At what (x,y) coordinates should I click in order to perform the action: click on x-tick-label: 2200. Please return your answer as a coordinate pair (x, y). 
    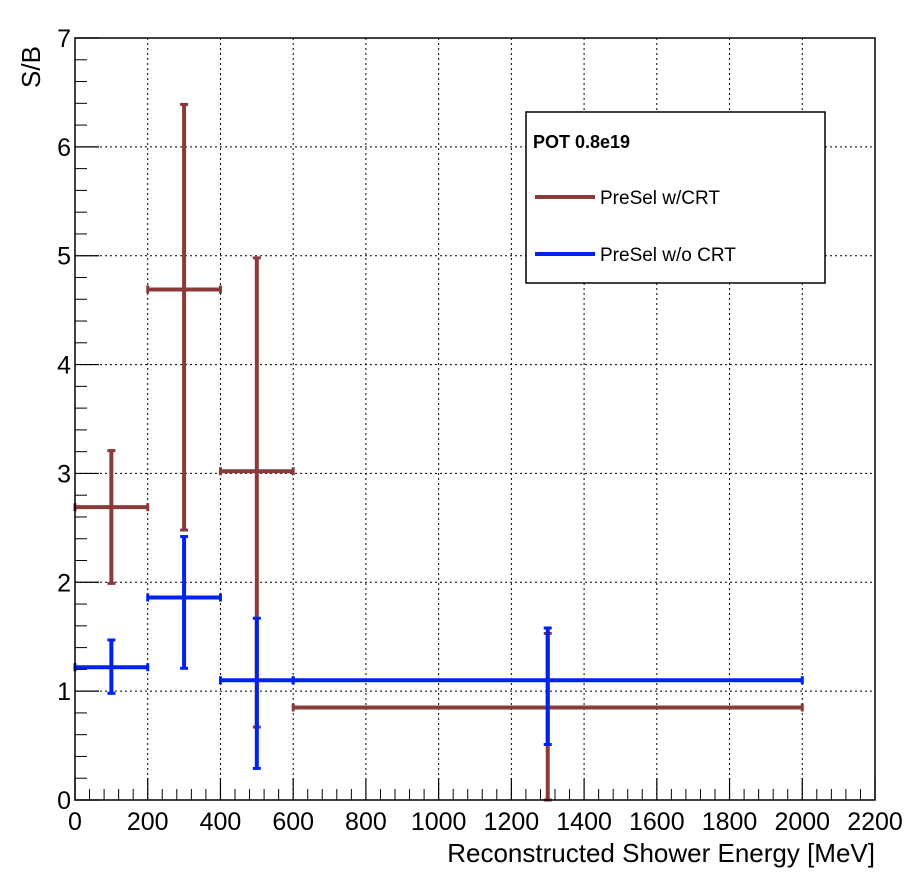
    Looking at the image, I should click on (875, 822).